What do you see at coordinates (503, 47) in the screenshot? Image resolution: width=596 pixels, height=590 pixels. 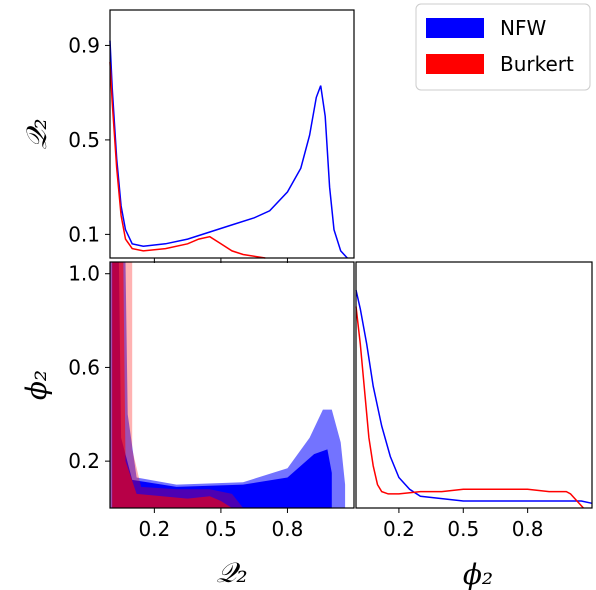 I see `legend: NFW Burkert` at bounding box center [503, 47].